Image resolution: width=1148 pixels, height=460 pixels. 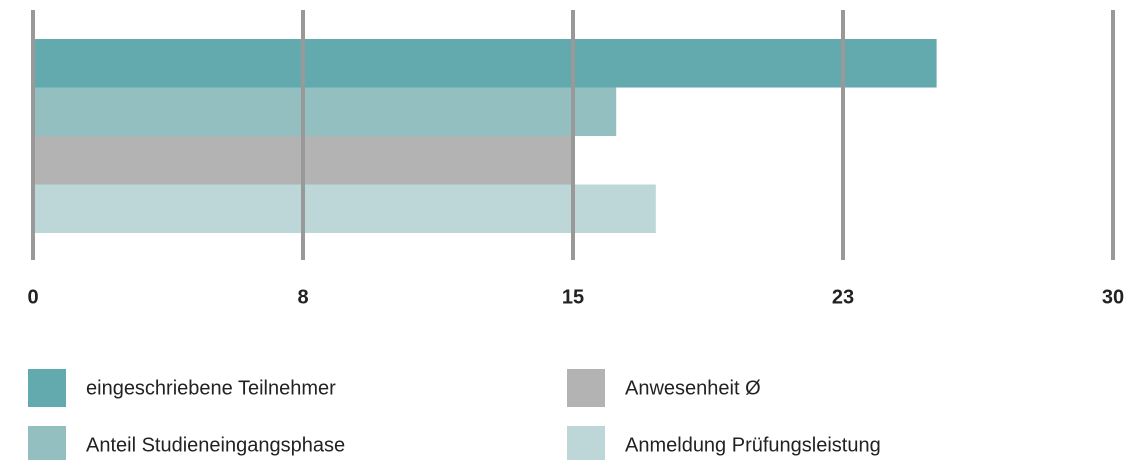 What do you see at coordinates (215, 445) in the screenshot?
I see `legend-label: Anteil Studieneingangsphase` at bounding box center [215, 445].